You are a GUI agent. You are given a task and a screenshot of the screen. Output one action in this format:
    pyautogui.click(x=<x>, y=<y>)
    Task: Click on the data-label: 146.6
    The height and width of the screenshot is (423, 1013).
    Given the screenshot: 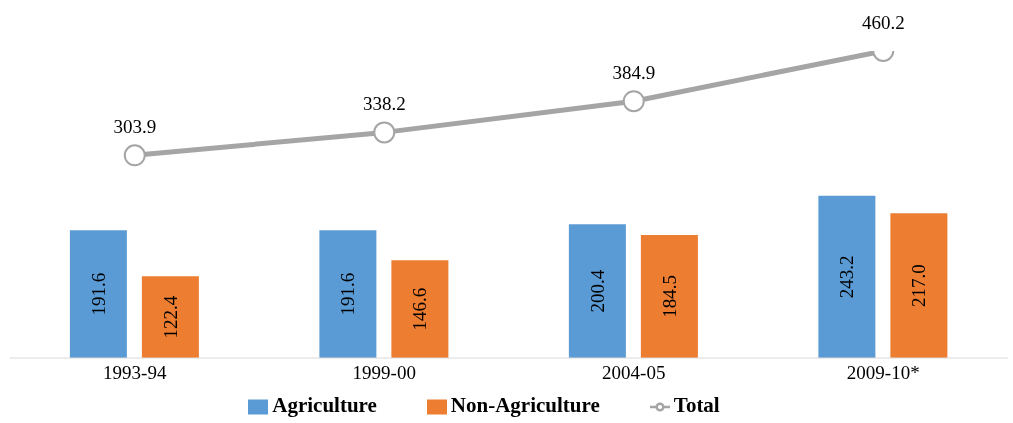 What is the action you would take?
    pyautogui.click(x=420, y=309)
    